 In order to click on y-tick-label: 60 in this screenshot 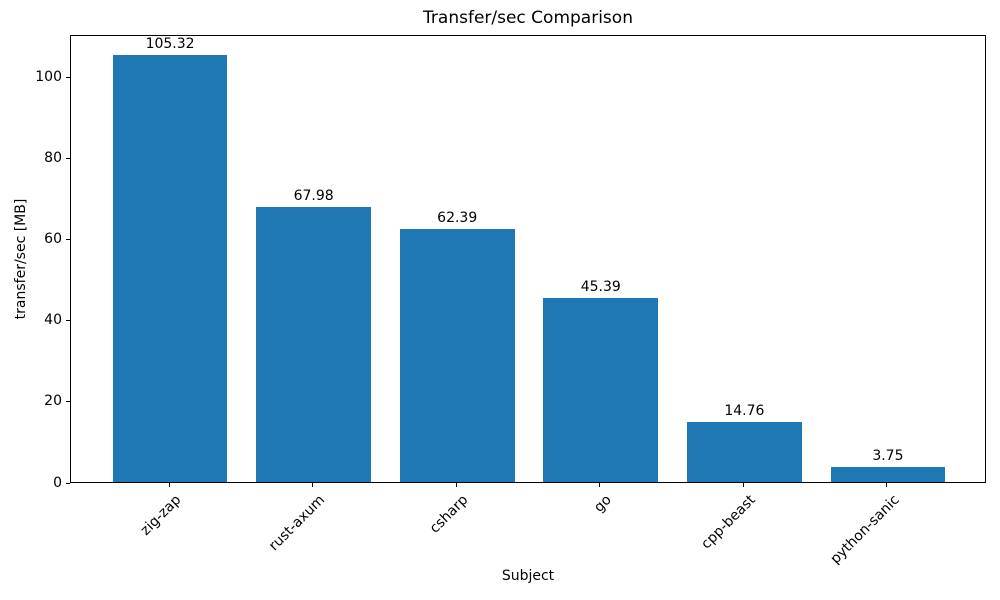, I will do `click(53, 239)`.